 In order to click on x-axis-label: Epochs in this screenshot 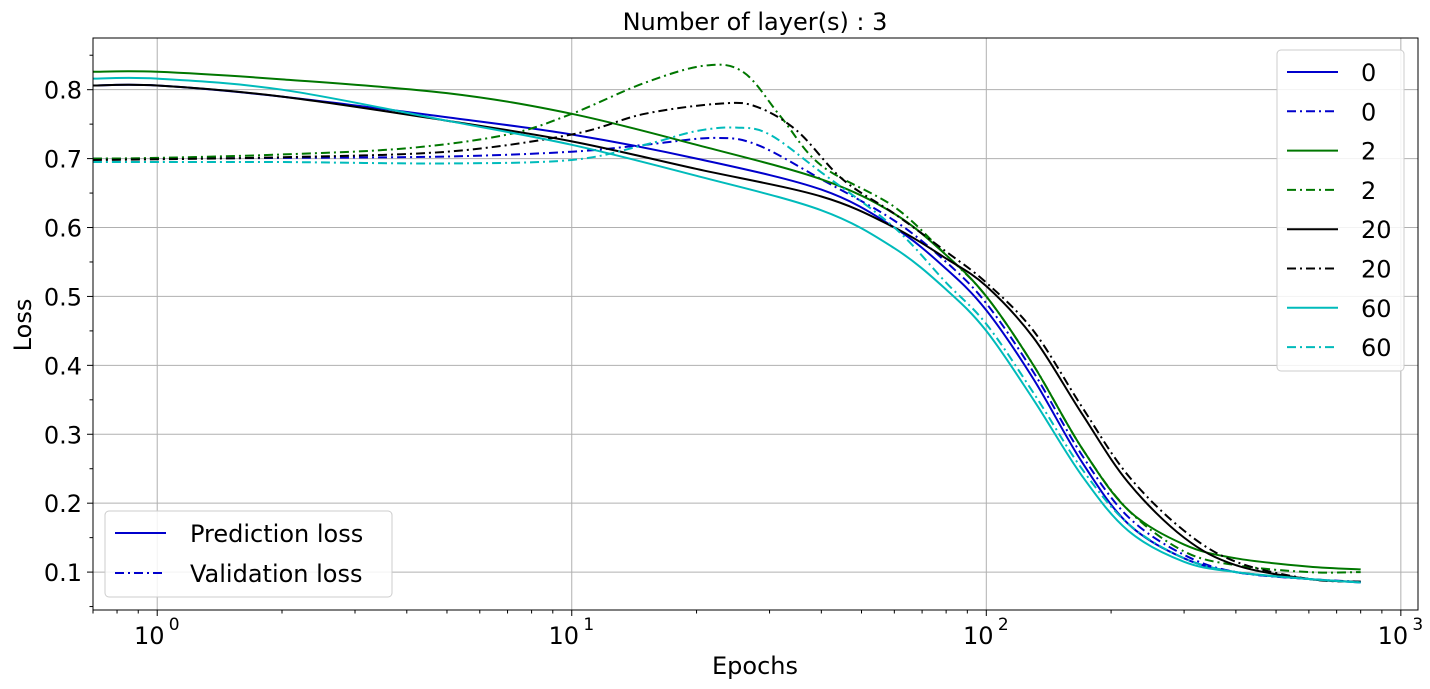, I will do `click(755, 666)`.